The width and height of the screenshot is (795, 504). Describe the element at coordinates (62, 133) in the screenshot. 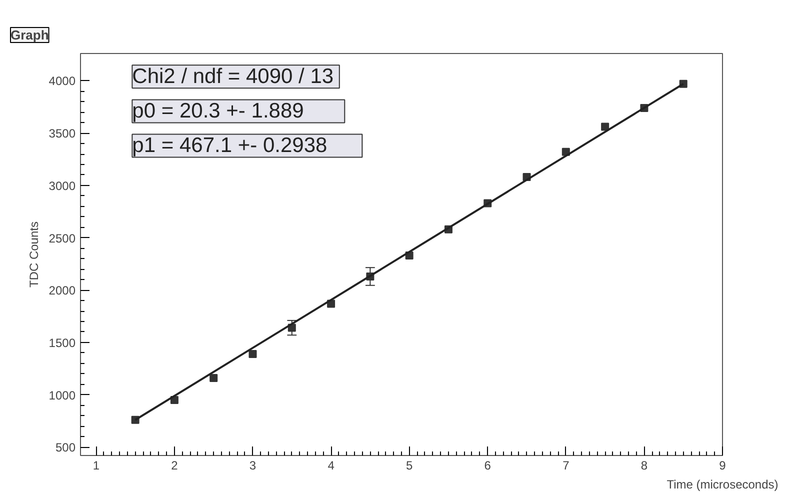

I see `y-tick-label: 3500` at that location.